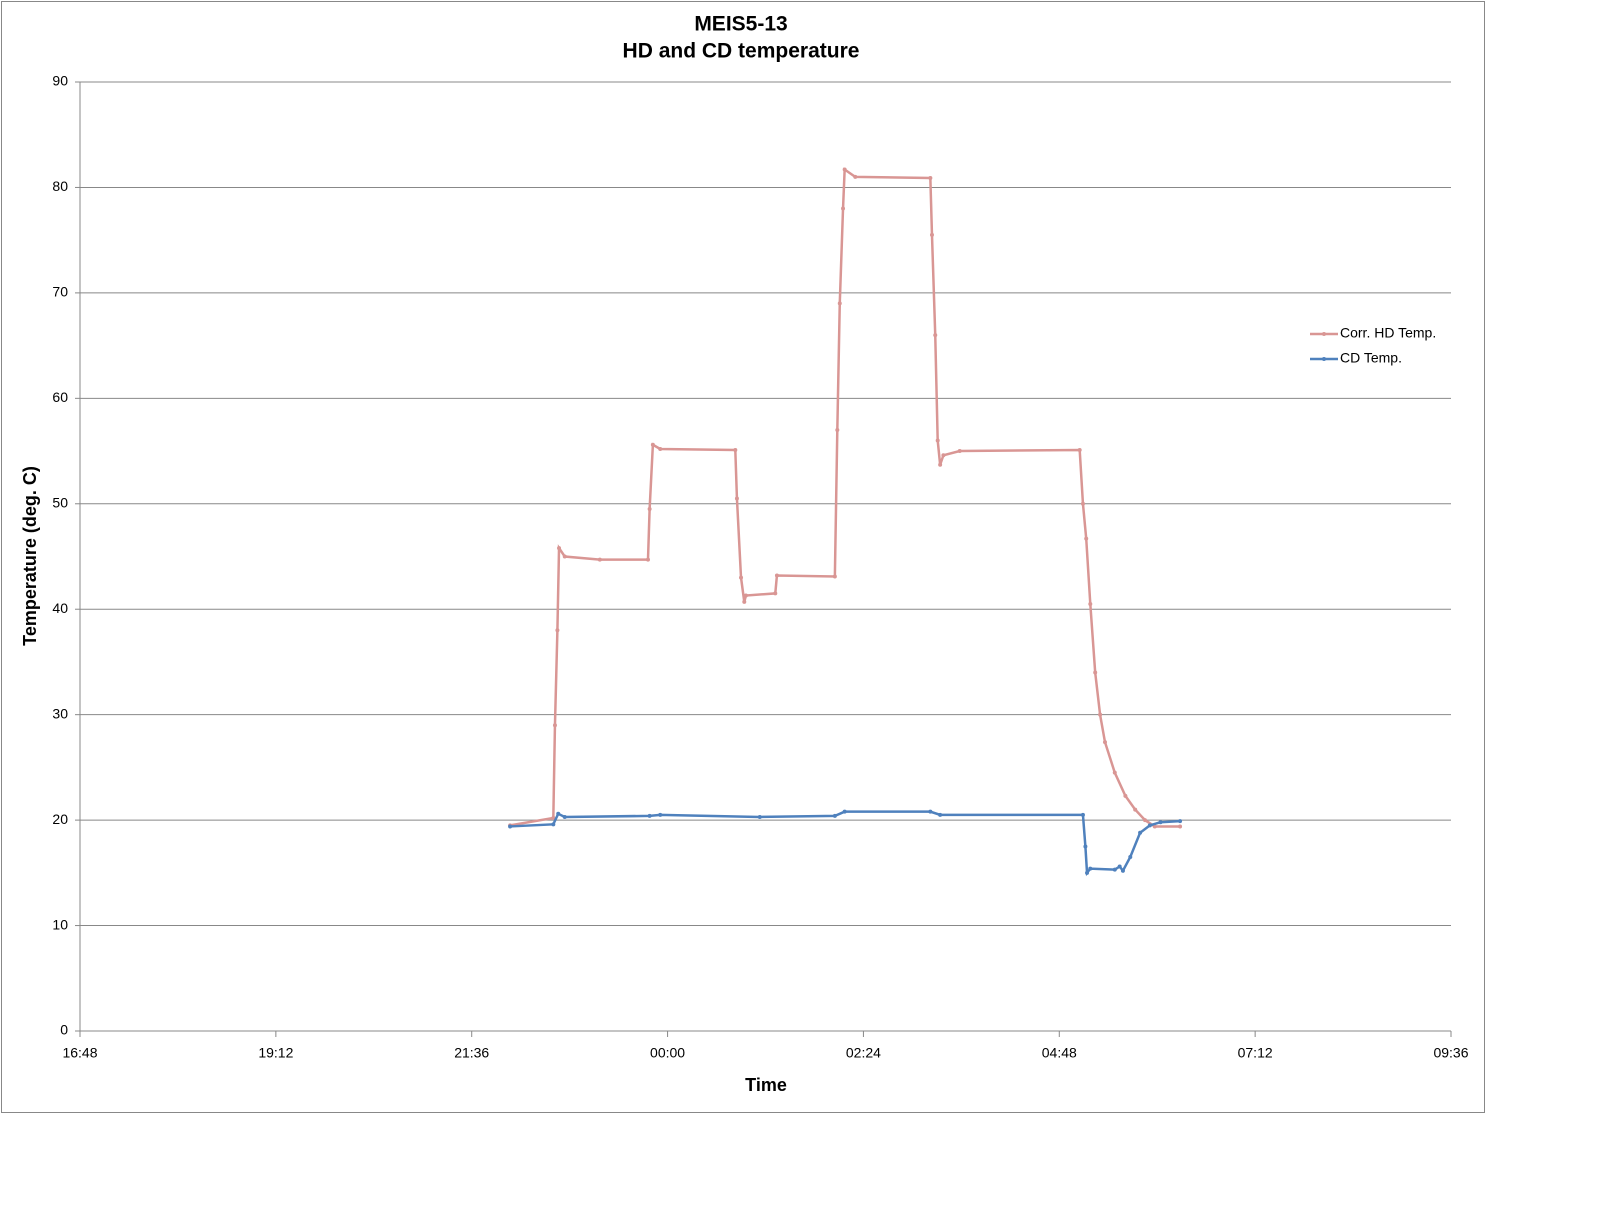 This screenshot has width=1598, height=1207. What do you see at coordinates (60, 397) in the screenshot?
I see `y-tick-label: 60` at bounding box center [60, 397].